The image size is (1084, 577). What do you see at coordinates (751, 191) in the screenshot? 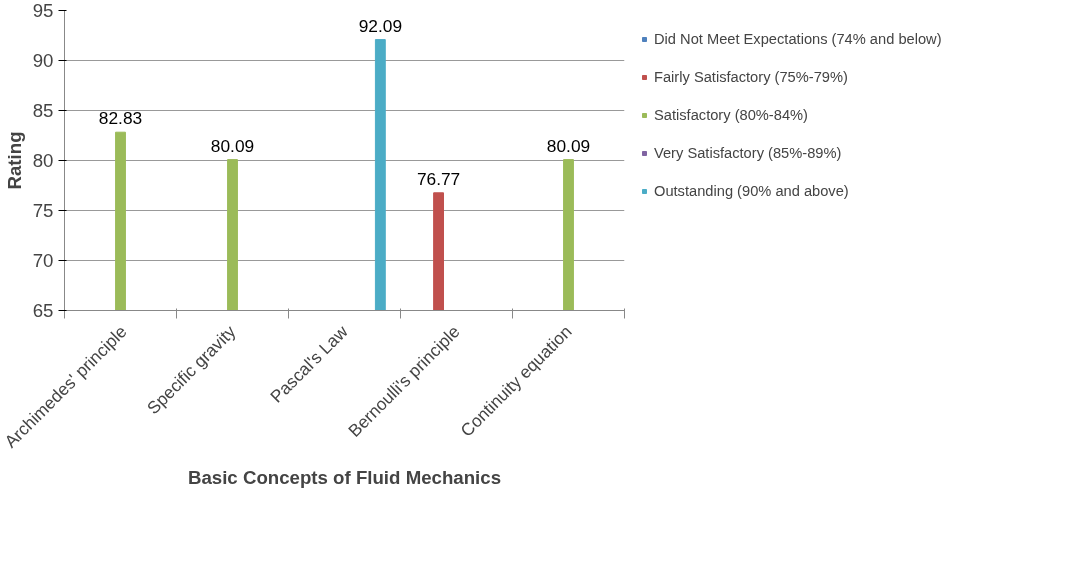
I see `legend-label: Outstanding (90% and above)` at bounding box center [751, 191].